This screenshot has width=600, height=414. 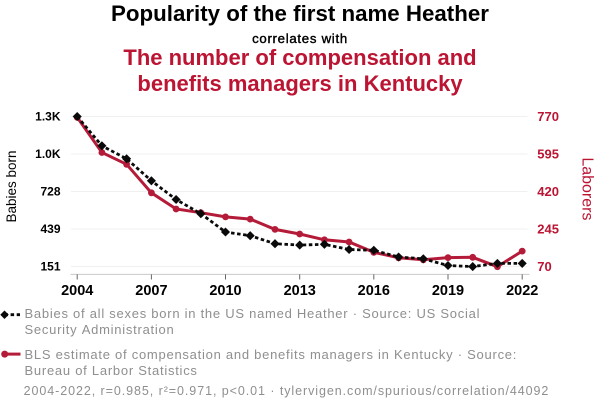 I want to click on svg-text: 2010, so click(x=225, y=291).